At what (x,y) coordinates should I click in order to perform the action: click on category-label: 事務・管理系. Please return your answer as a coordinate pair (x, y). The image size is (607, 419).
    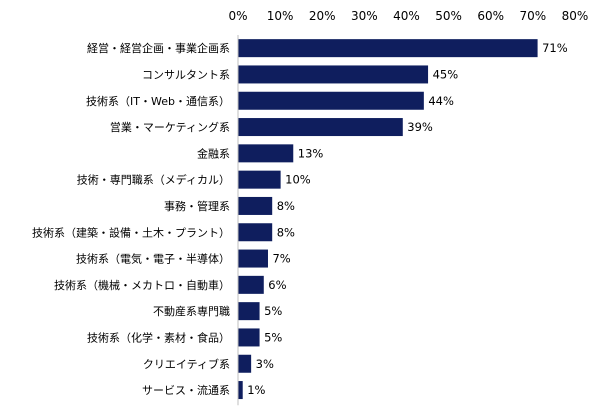
    Looking at the image, I should click on (197, 206).